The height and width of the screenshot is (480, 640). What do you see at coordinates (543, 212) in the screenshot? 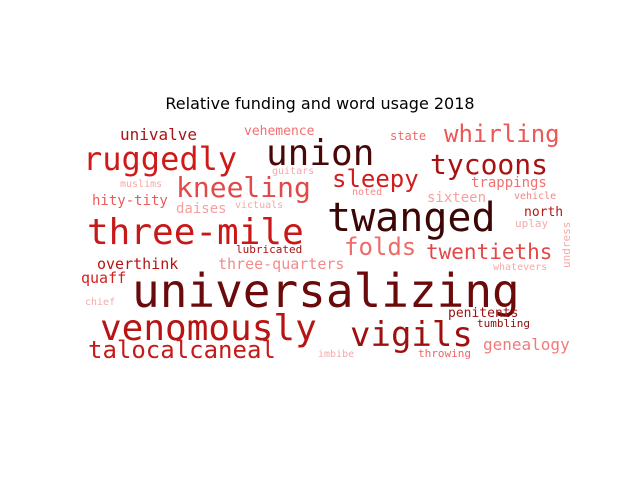
I see `word-north: north` at bounding box center [543, 212].